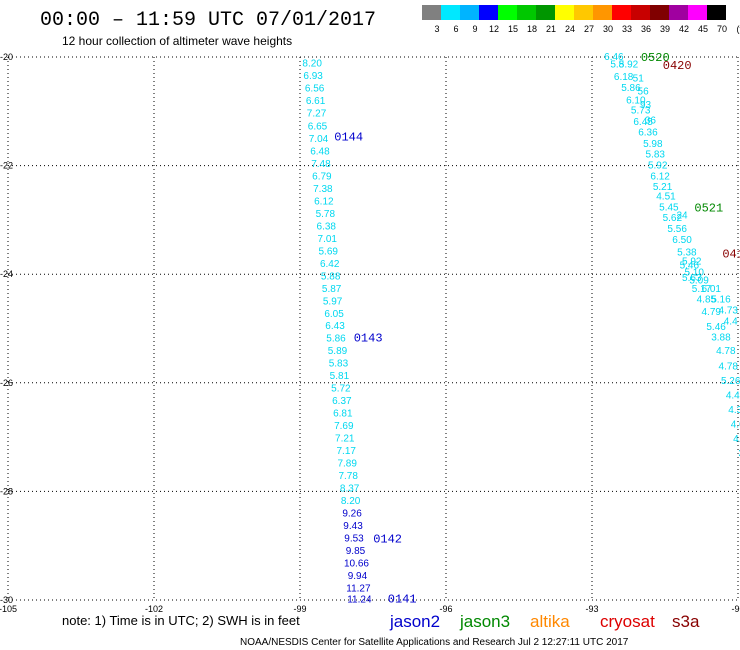  Describe the element at coordinates (731, 321) in the screenshot. I see `wave-height-value: 4.4` at that location.